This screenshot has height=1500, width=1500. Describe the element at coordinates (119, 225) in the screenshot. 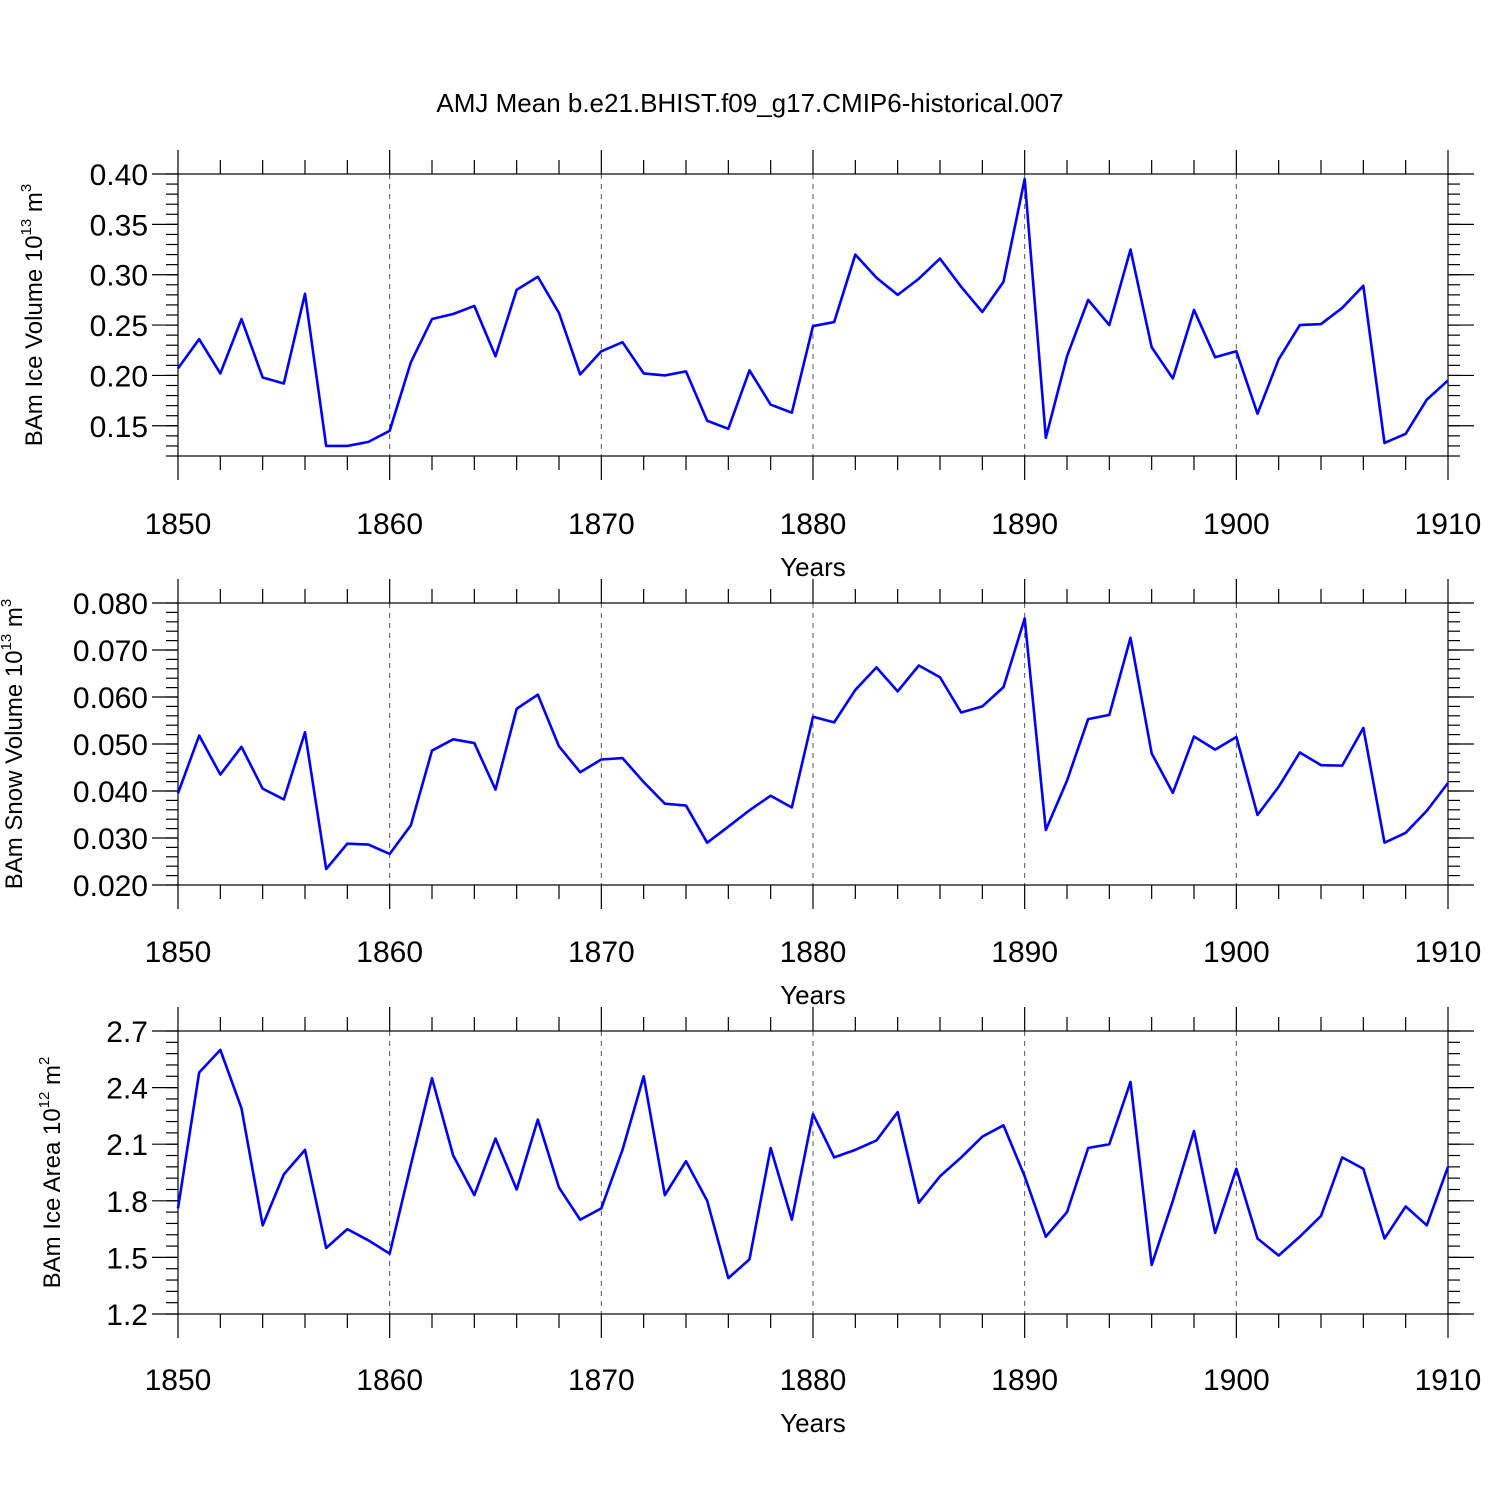

I see `y-tick-label: 0.35` at that location.